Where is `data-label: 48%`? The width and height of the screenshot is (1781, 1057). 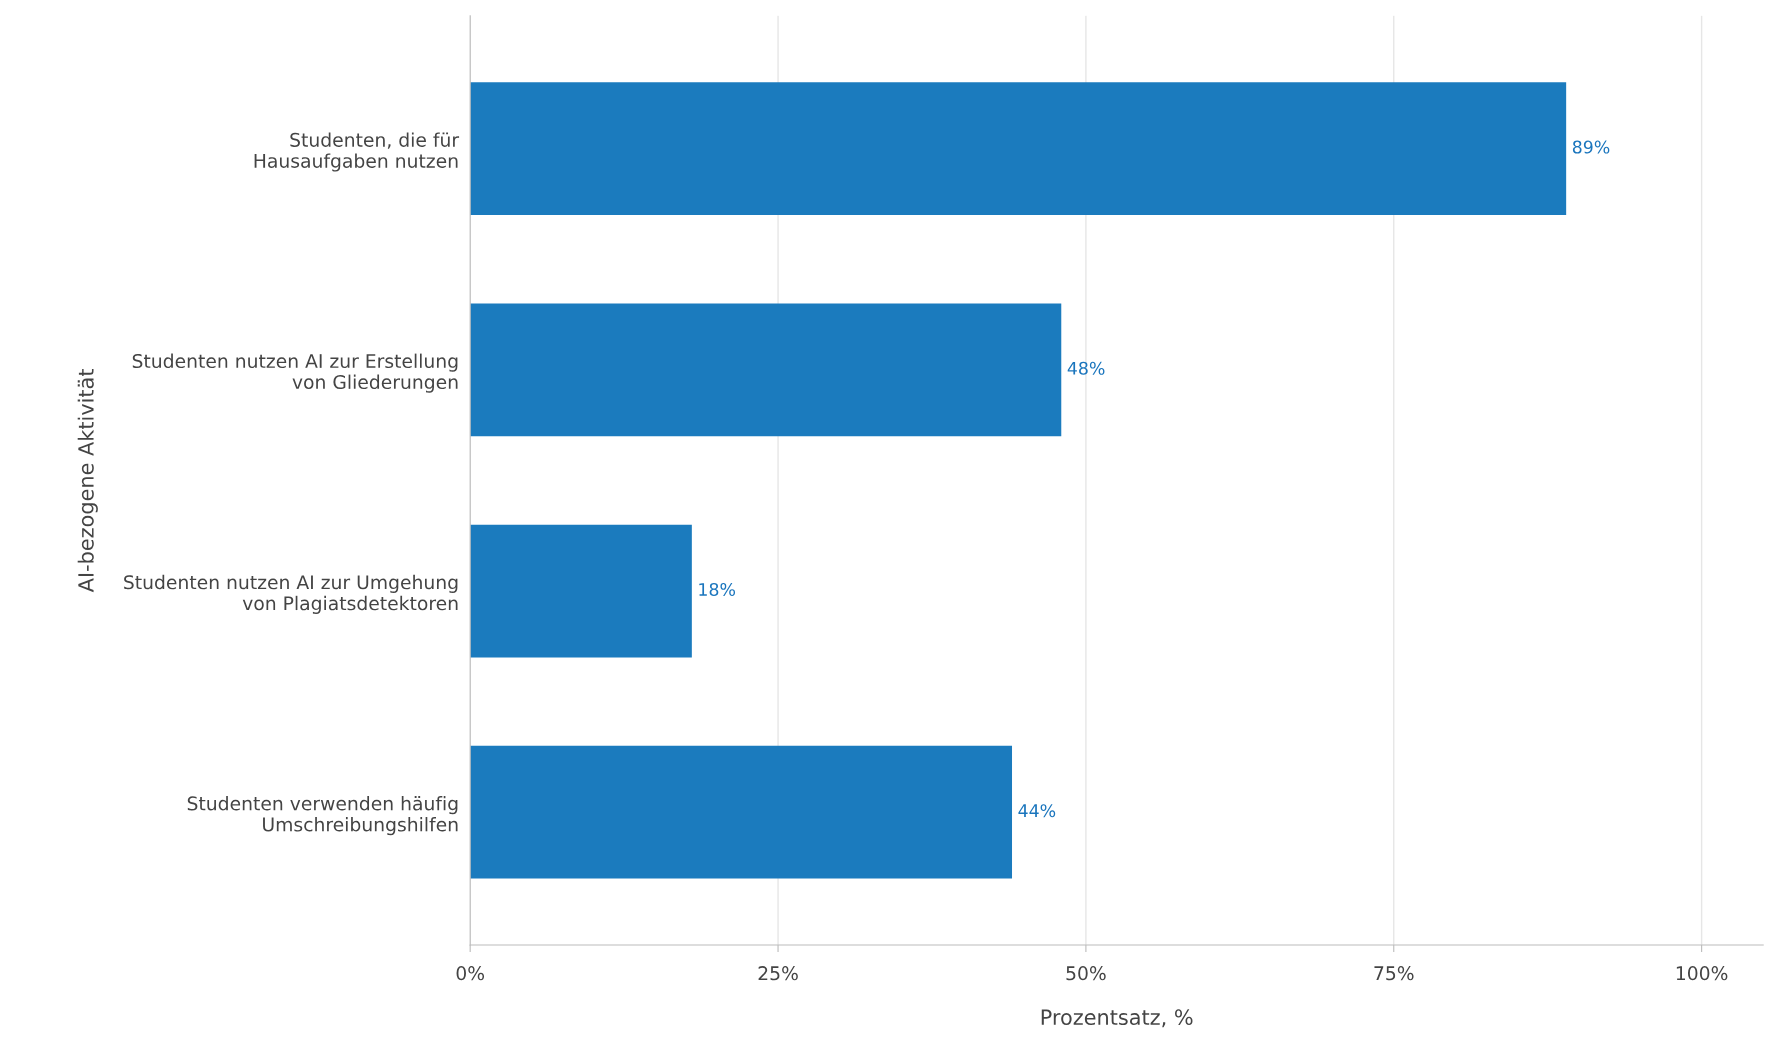
data-label: 48% is located at coordinates (1086, 368).